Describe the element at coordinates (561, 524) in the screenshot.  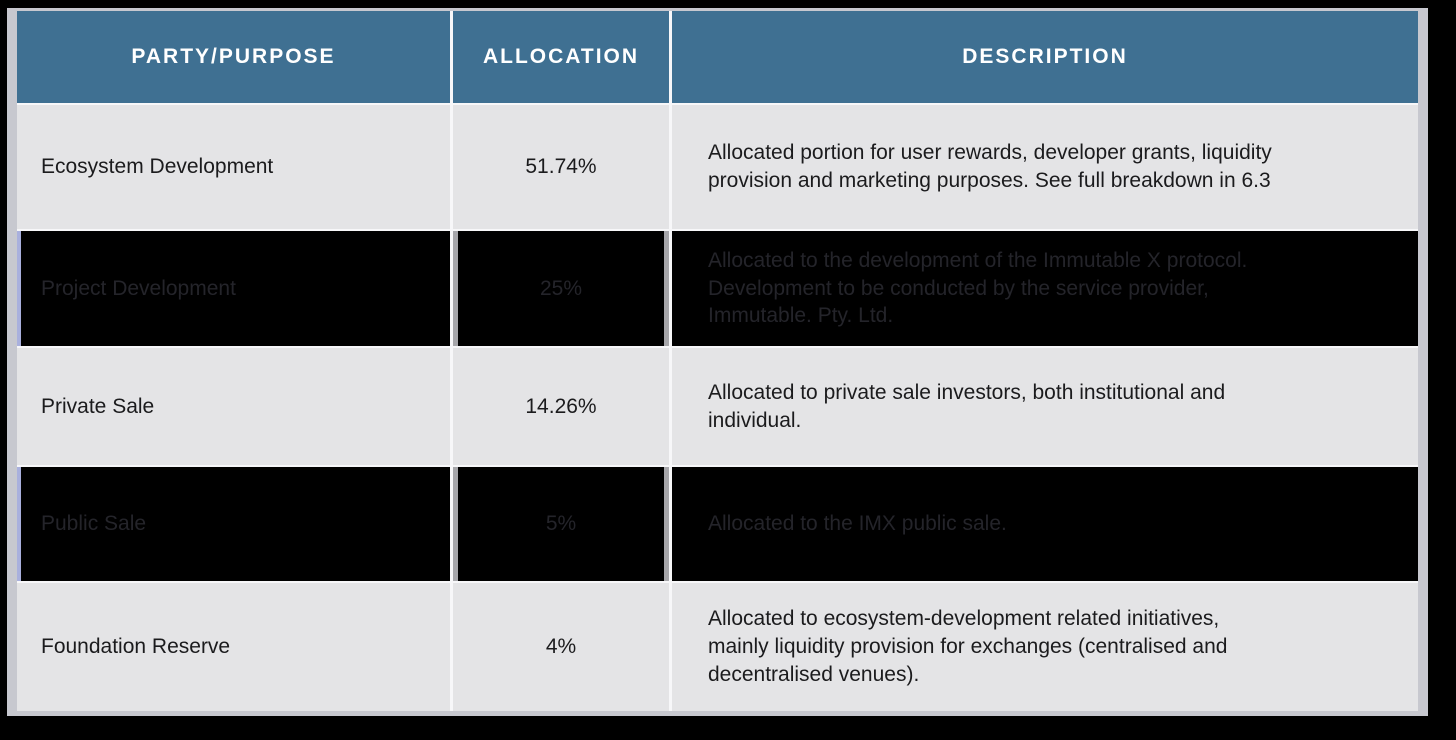
I see `table-row-4-allocation: 5%` at that location.